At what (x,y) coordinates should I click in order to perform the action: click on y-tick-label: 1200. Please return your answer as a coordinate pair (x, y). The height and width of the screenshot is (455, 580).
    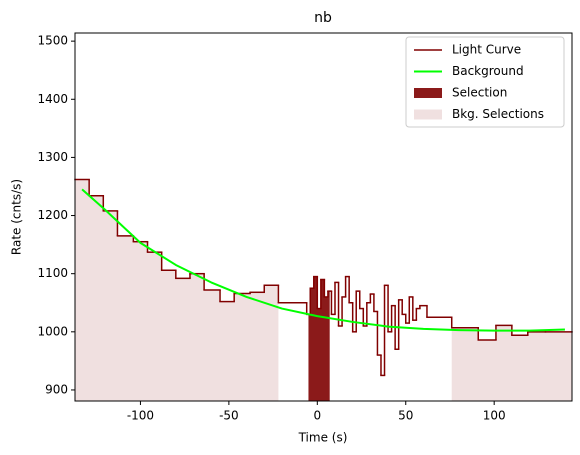
    Looking at the image, I should click on (52, 215).